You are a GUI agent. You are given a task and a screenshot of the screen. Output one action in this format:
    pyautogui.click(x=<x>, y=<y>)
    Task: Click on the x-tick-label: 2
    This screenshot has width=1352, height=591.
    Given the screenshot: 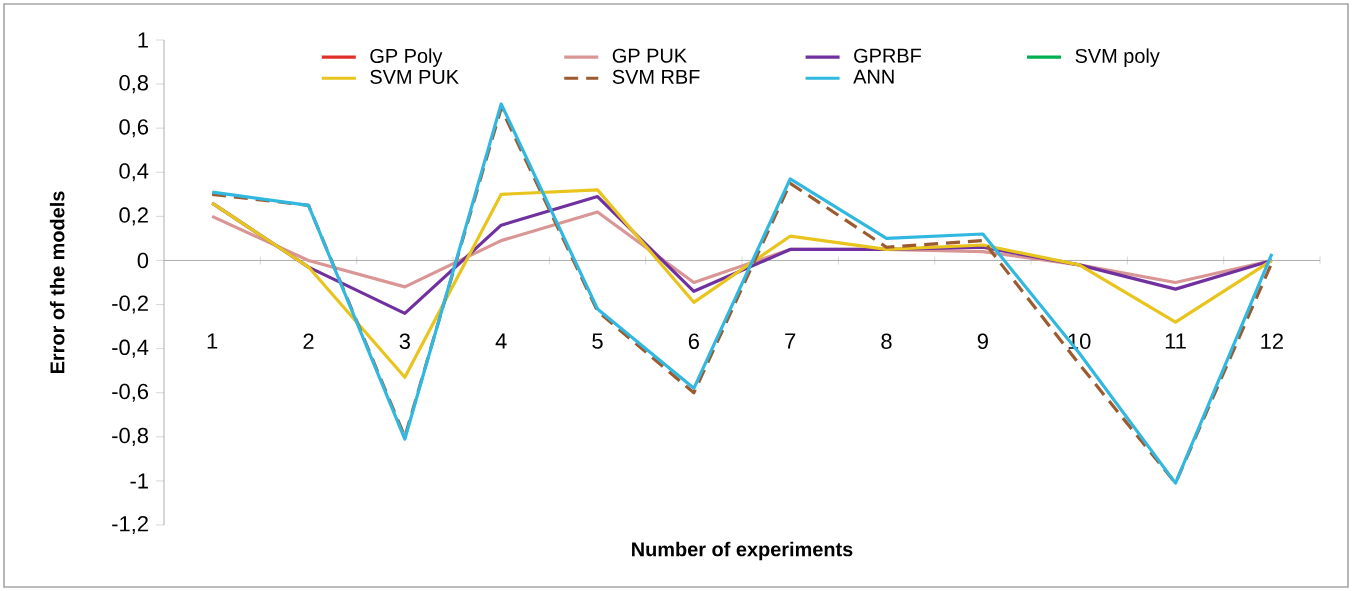 What is the action you would take?
    pyautogui.click(x=308, y=341)
    